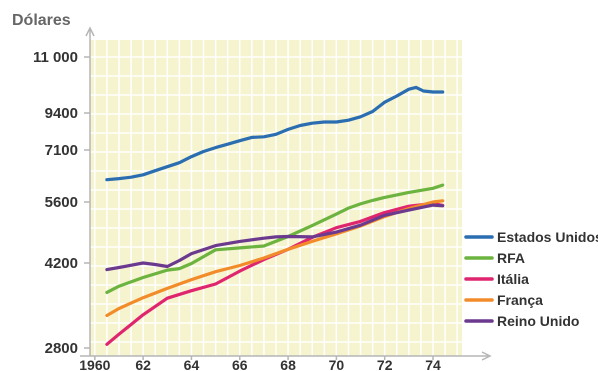 The height and width of the screenshot is (371, 598). Describe the element at coordinates (275, 237) in the screenshot. I see `series-line-reino-unido` at that location.